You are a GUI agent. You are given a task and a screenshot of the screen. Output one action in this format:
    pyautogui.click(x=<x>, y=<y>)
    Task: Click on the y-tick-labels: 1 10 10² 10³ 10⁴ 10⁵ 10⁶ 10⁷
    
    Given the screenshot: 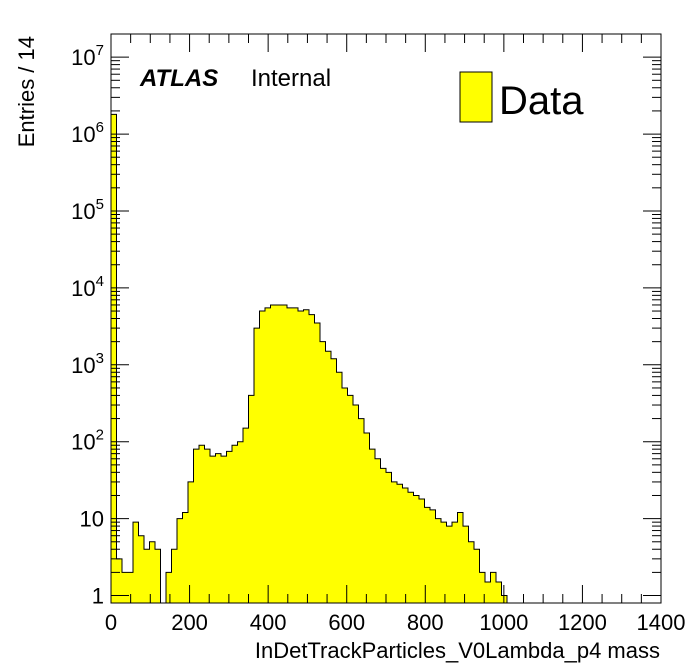 What is the action you would take?
    pyautogui.click(x=87, y=325)
    